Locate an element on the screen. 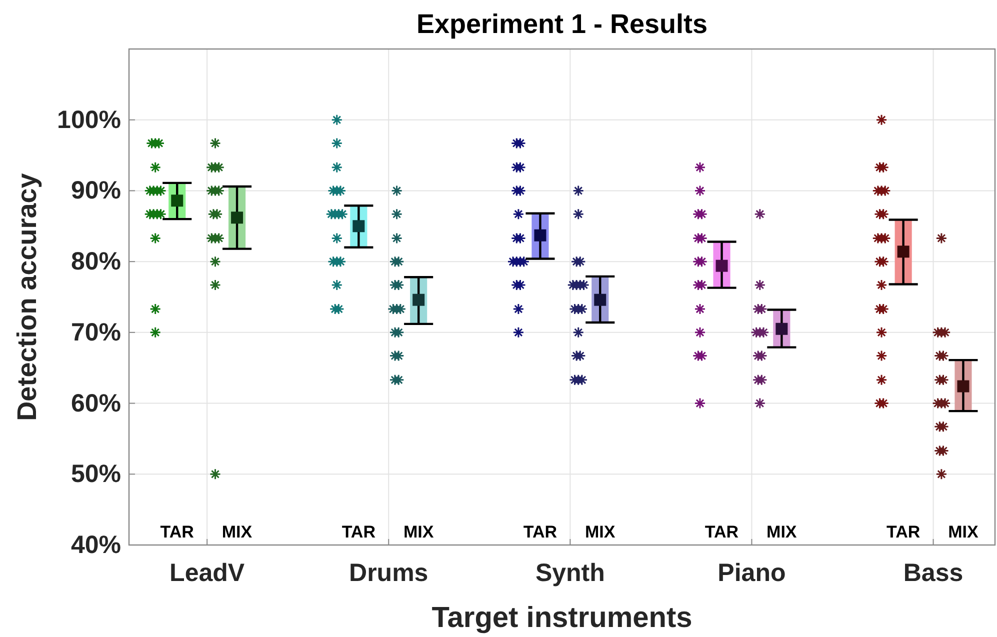 The width and height of the screenshot is (997, 637). y-tick-label: 70% is located at coordinates (95, 332).